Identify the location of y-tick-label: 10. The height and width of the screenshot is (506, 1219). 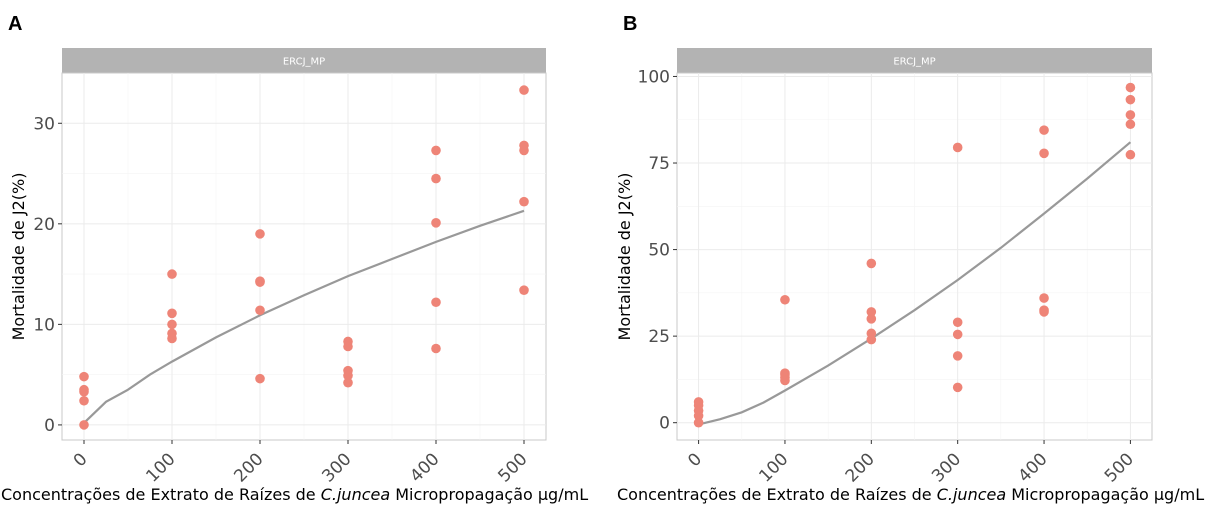
(44, 325).